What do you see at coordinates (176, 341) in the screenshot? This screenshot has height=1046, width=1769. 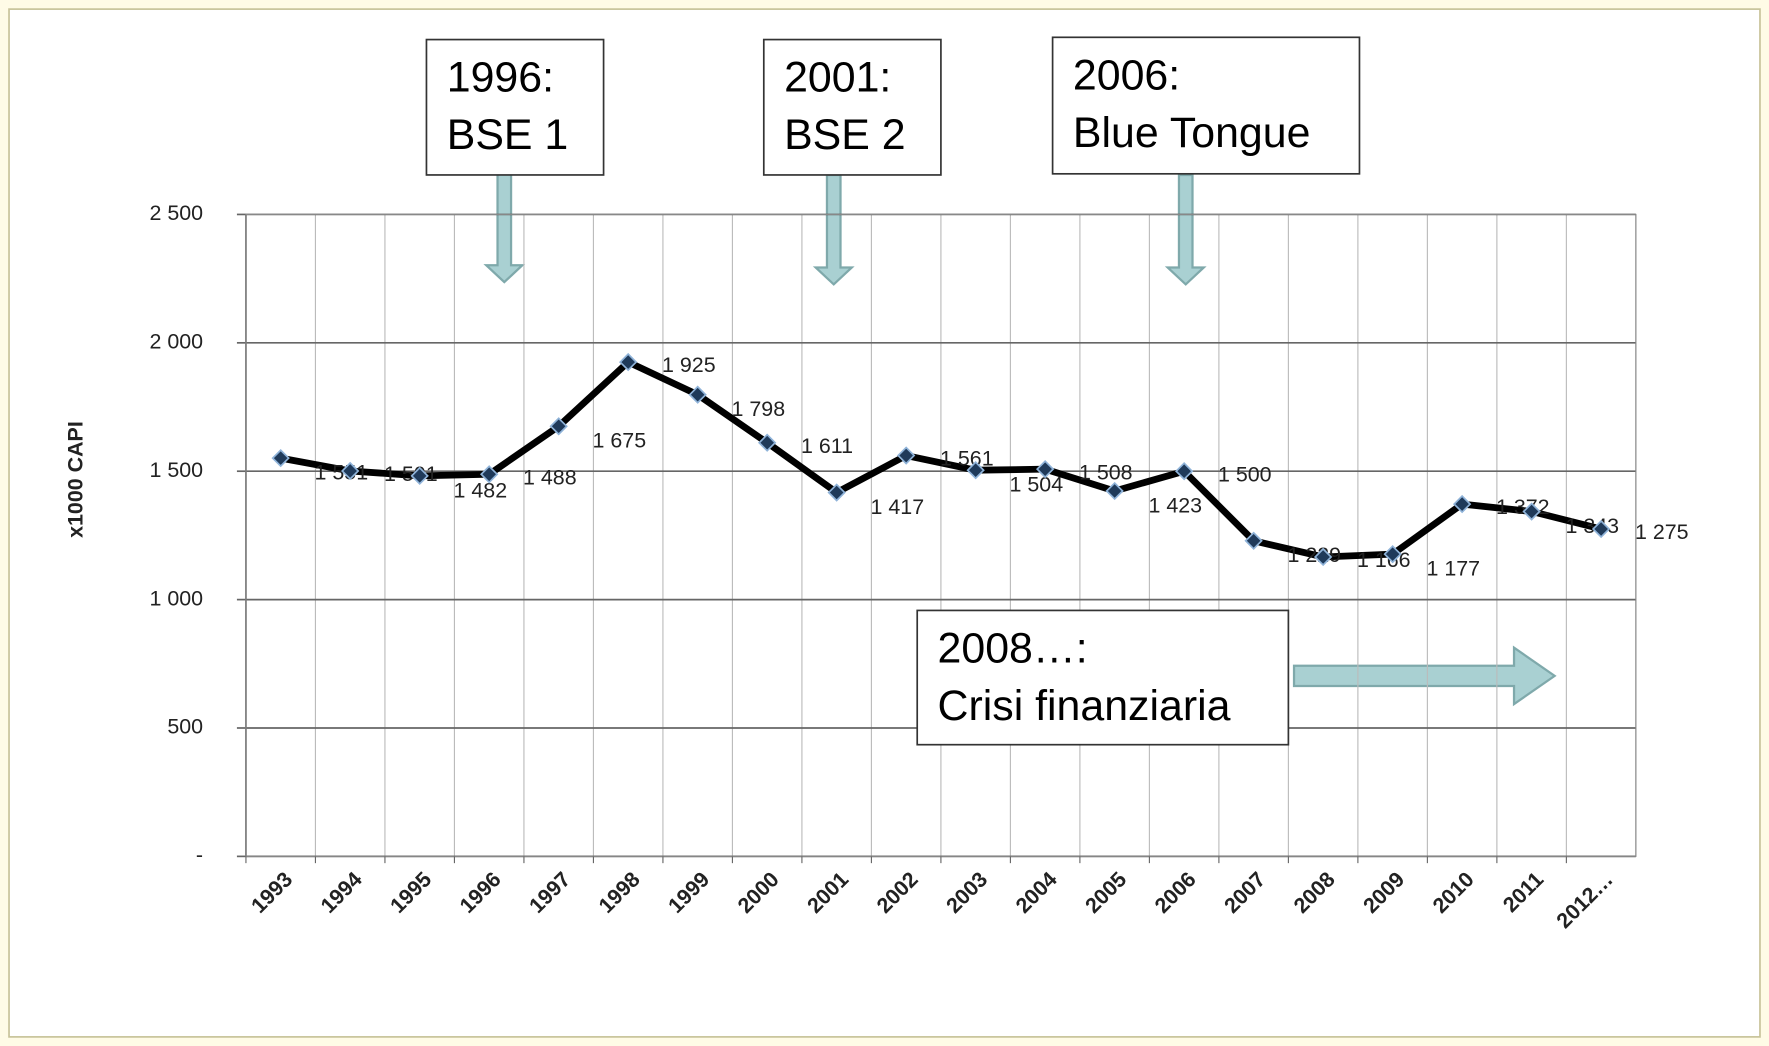 I see `y-tick-label: 2 000` at bounding box center [176, 341].